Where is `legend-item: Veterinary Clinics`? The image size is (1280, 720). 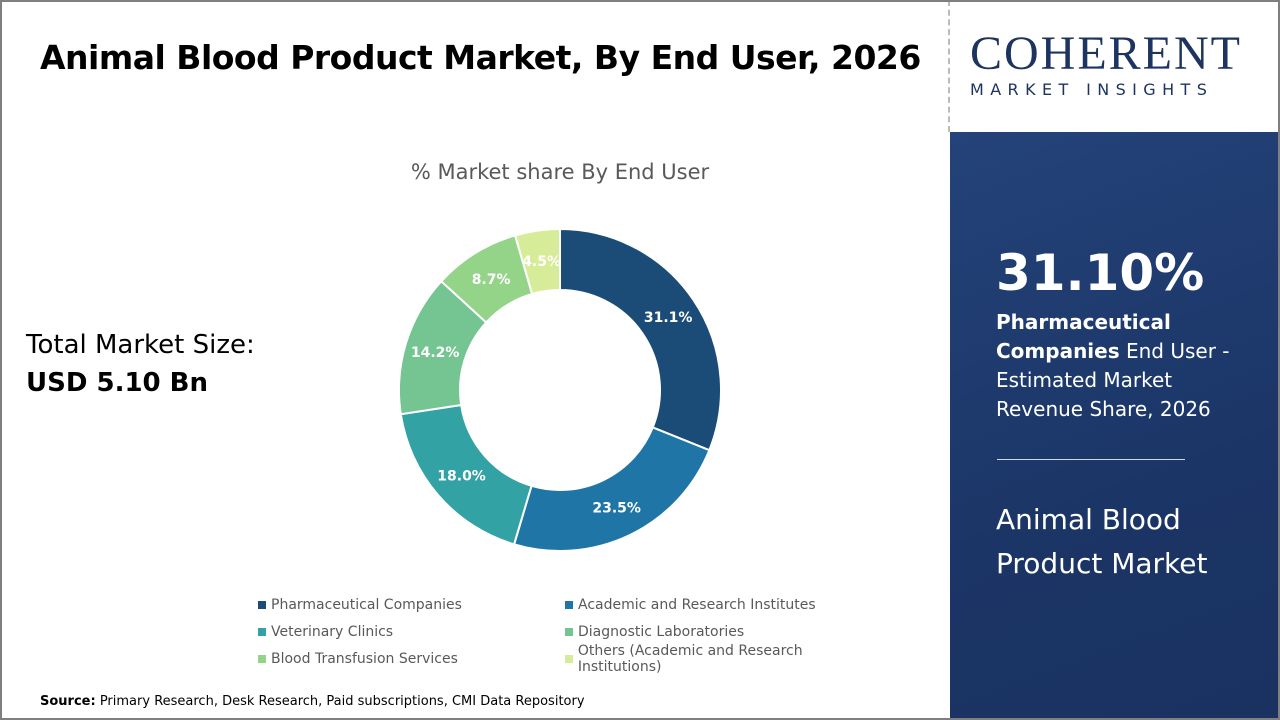 legend-item: Veterinary Clinics is located at coordinates (411, 631).